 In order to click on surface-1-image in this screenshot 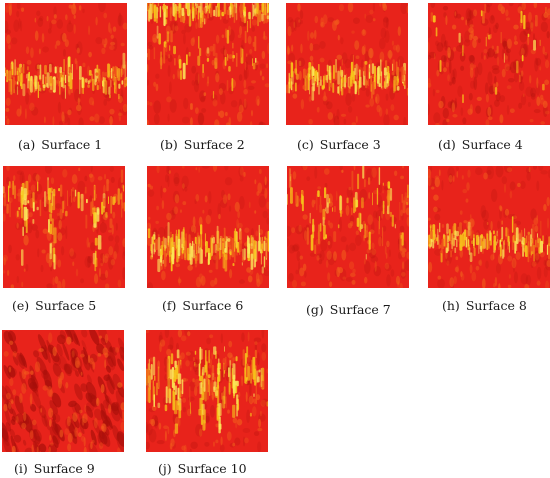, I will do `click(66, 64)`.